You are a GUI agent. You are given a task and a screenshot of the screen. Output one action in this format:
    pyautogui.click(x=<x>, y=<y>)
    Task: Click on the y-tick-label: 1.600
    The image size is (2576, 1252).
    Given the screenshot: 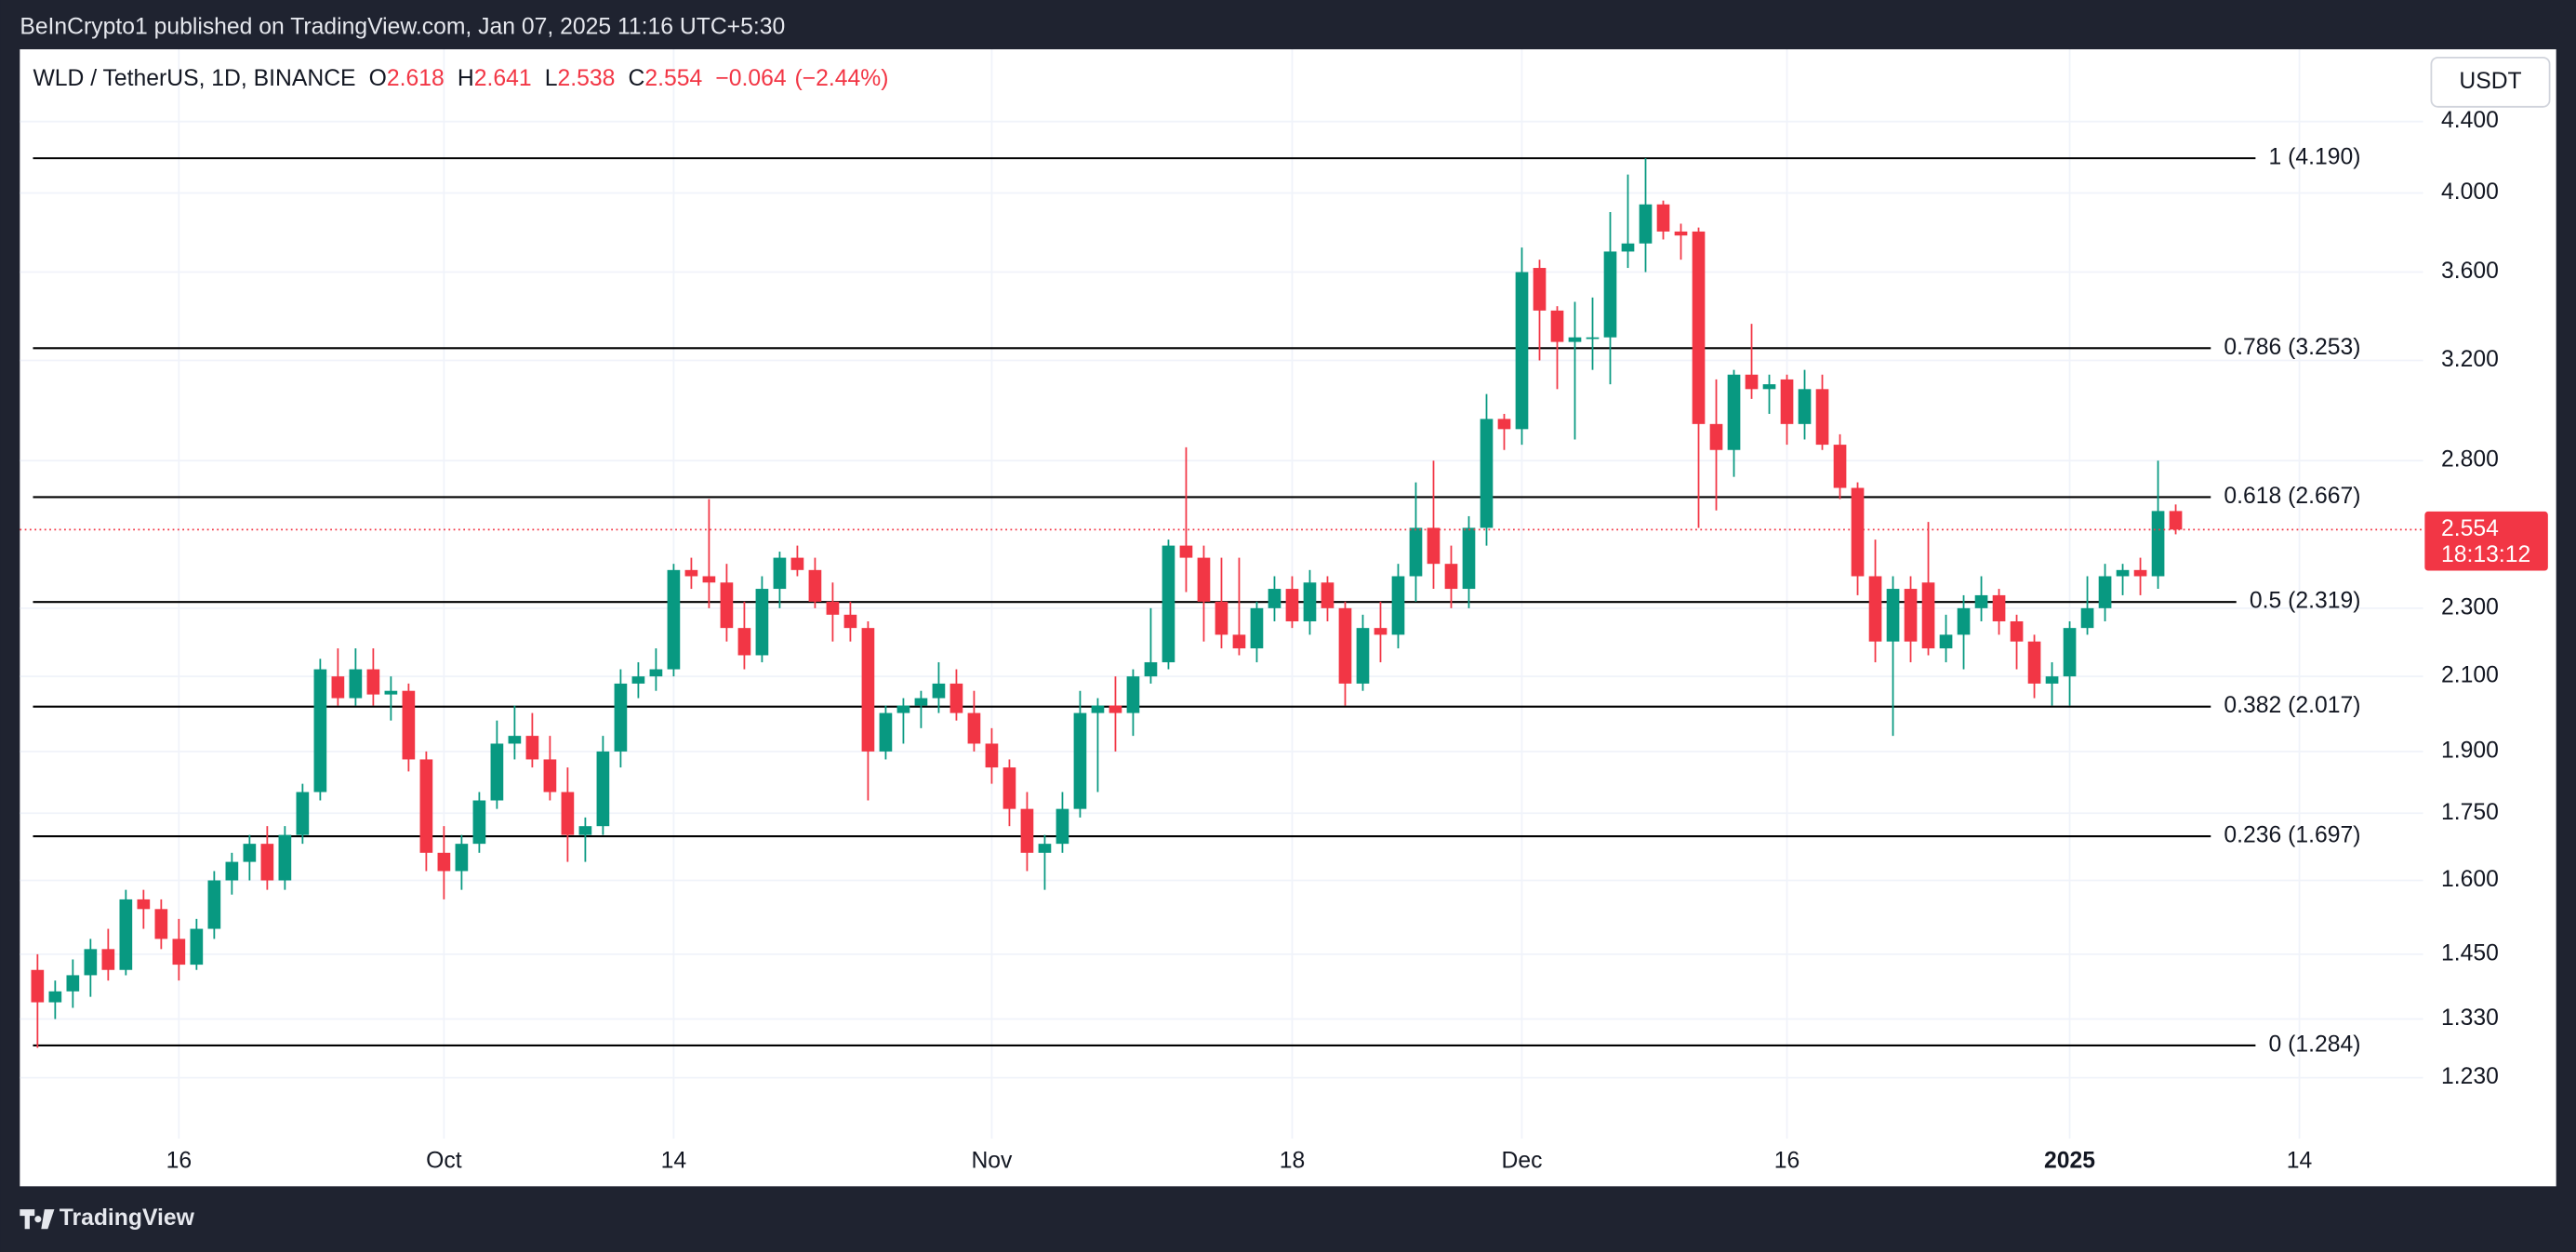 What is the action you would take?
    pyautogui.click(x=2470, y=879)
    